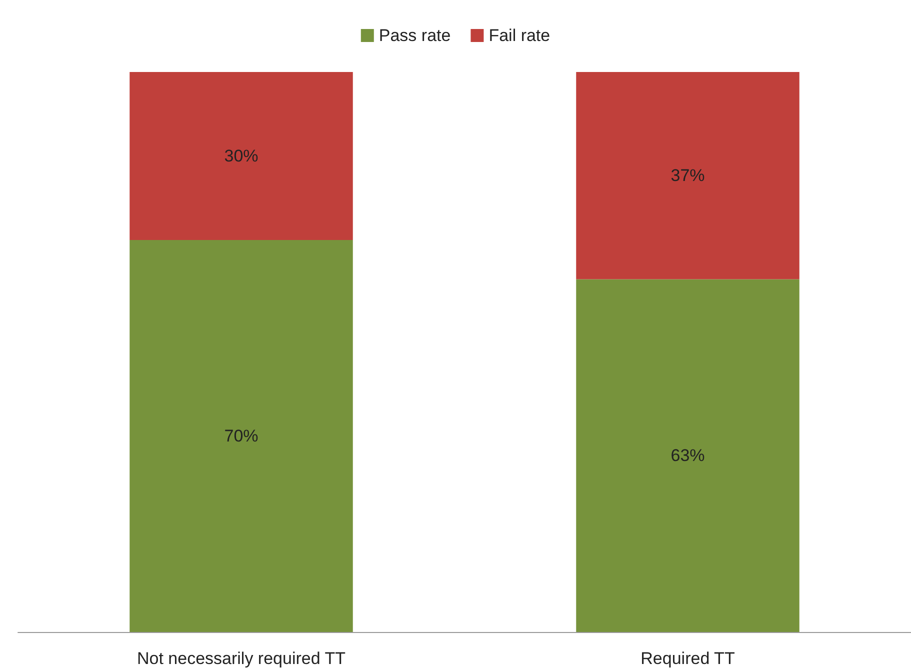  Describe the element at coordinates (687, 176) in the screenshot. I see `data-label: 37%` at that location.